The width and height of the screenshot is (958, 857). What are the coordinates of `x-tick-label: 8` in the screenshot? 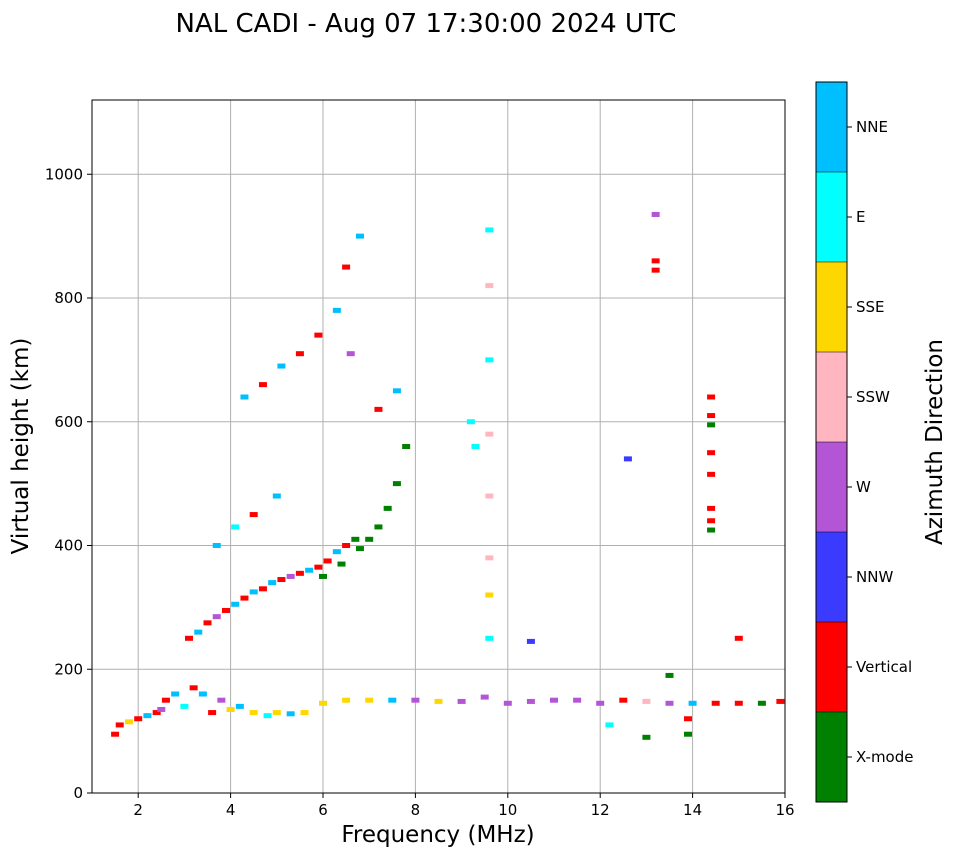 It's located at (416, 810).